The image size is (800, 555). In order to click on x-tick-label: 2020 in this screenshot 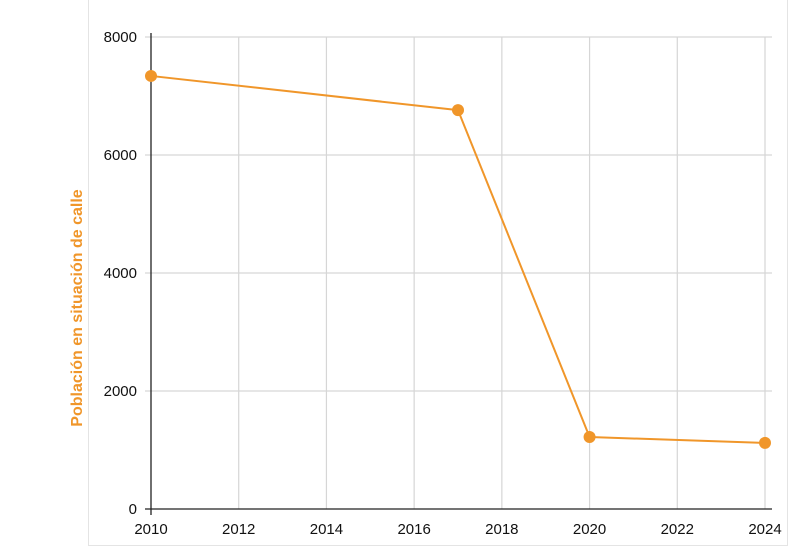, I will do `click(589, 529)`.